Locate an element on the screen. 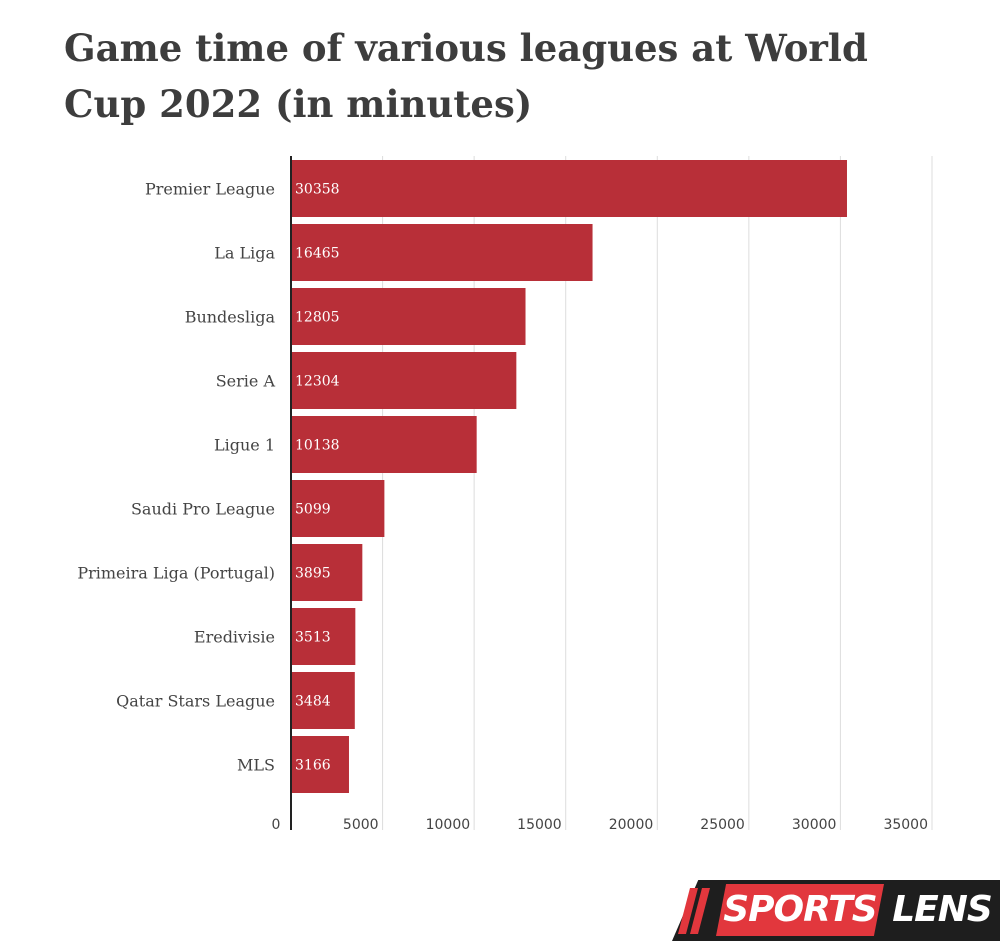 This screenshot has height=941, width=1000. data-label: 16465 is located at coordinates (317, 254).